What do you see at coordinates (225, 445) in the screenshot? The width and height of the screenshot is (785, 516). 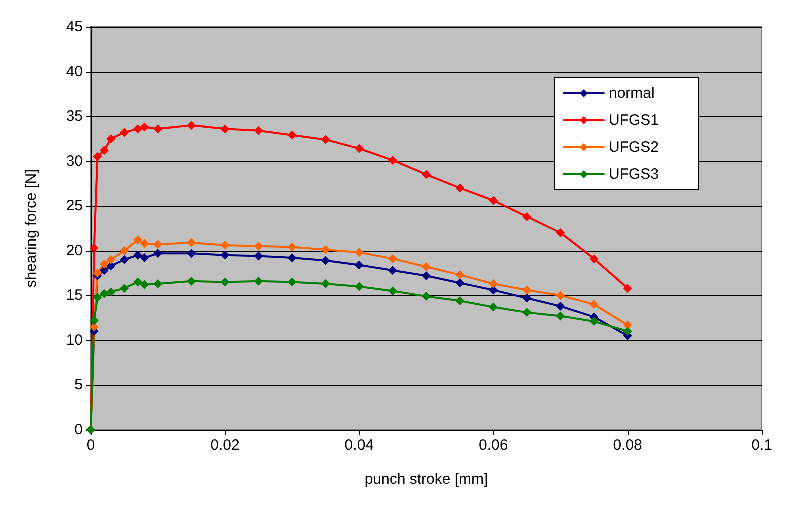 I see `x-tick-label: 0.02` at bounding box center [225, 445].